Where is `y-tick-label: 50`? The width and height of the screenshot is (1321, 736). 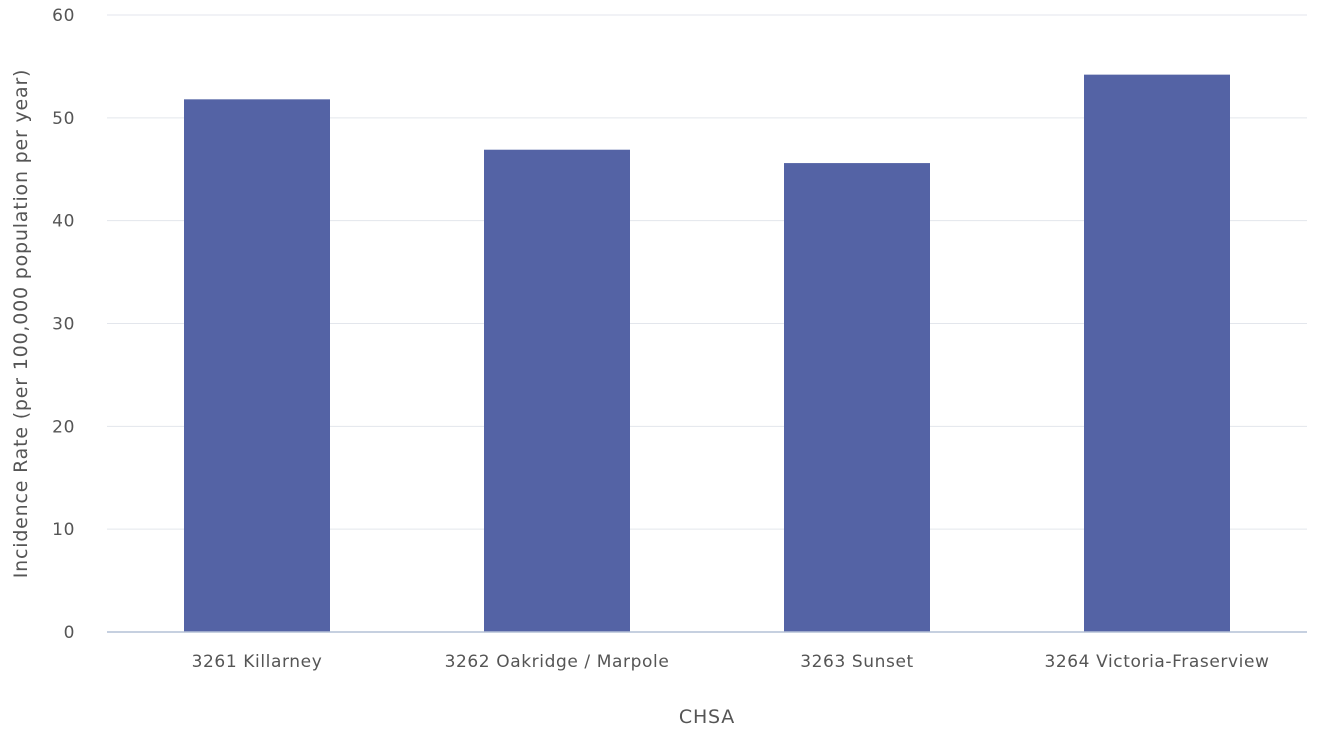 y-tick-label: 50 is located at coordinates (63, 119).